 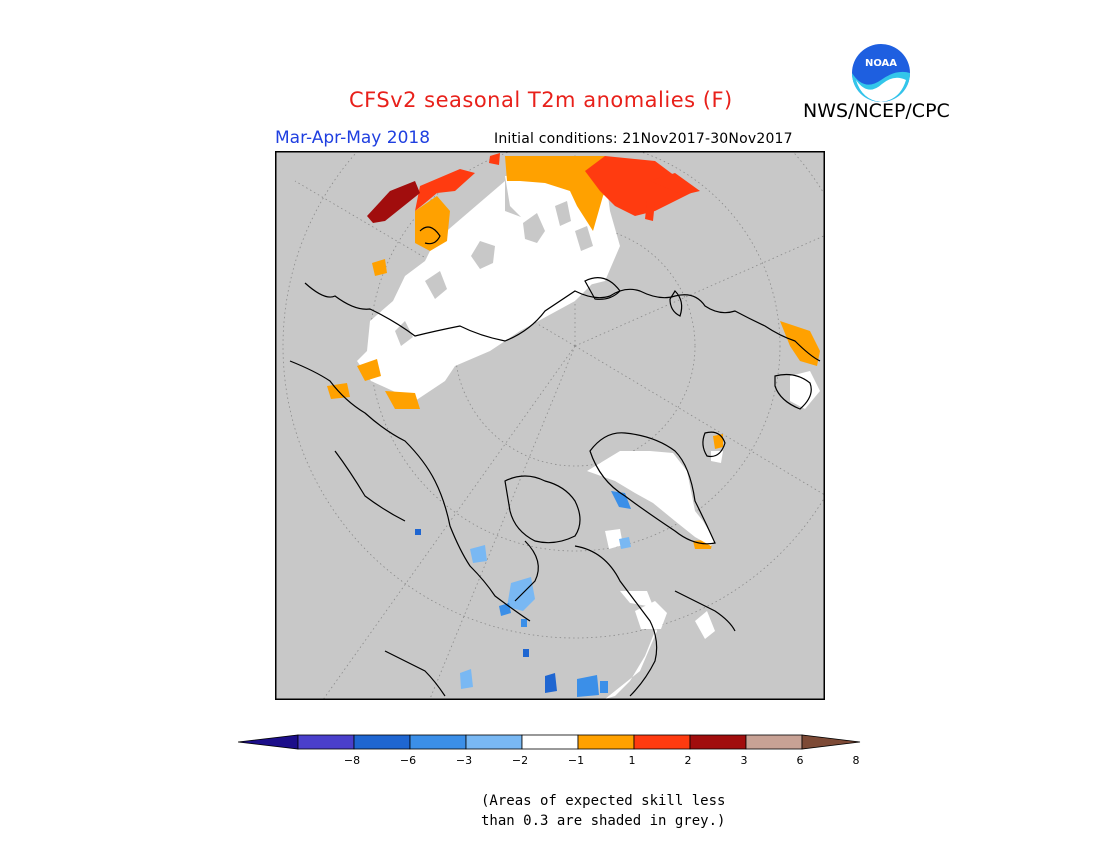 I want to click on agency-label: NWS/NCEP/CPC, so click(x=876, y=111).